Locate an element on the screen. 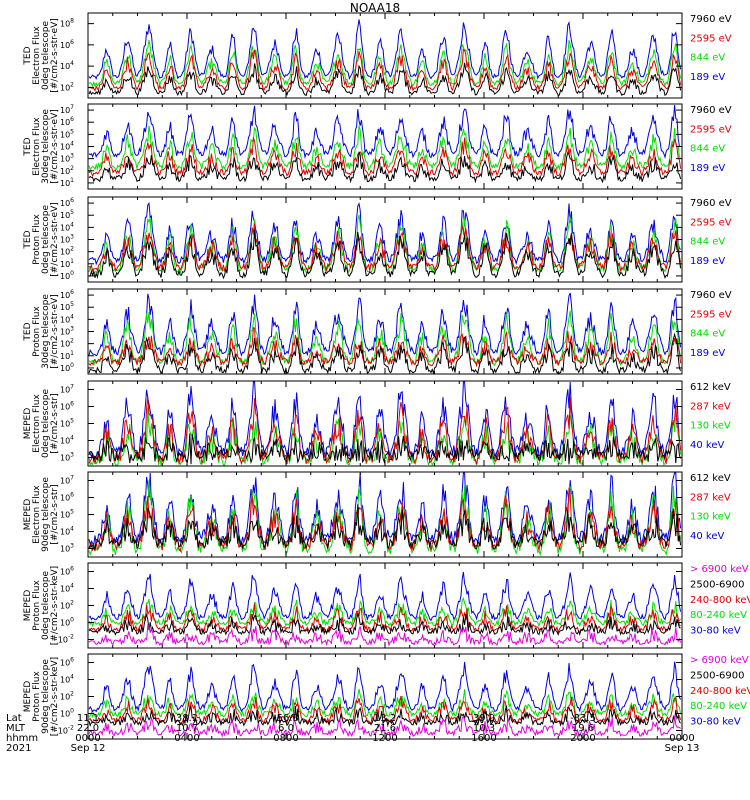 This screenshot has height=800, width=750. legend-entry: 30-80 keV is located at coordinates (715, 722).